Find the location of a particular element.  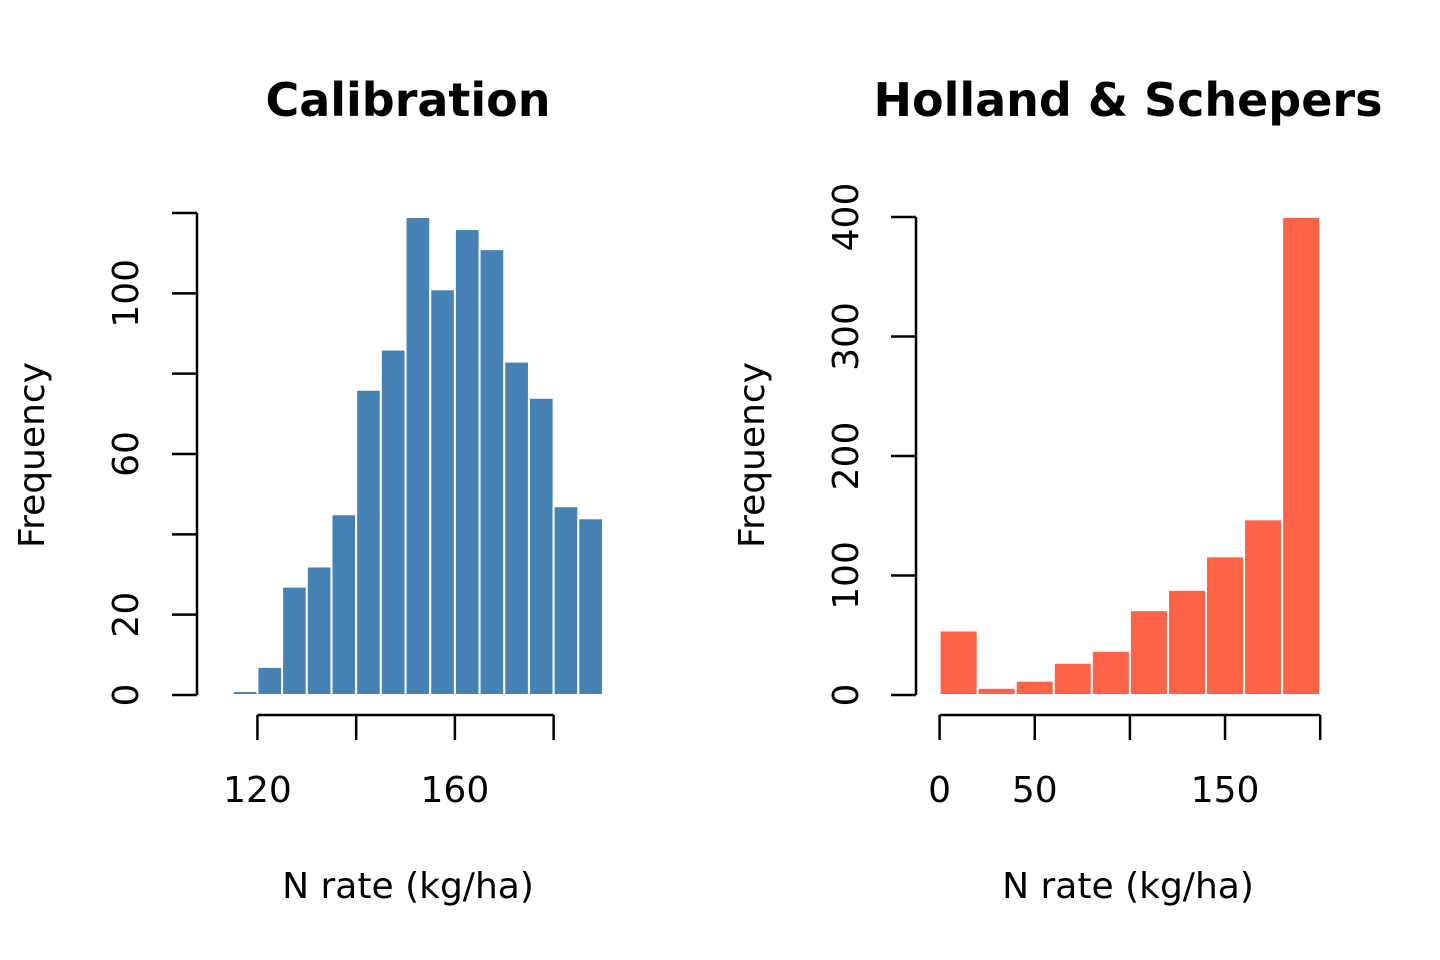

calibration-y-tick-label-5: 100 is located at coordinates (126, 293).